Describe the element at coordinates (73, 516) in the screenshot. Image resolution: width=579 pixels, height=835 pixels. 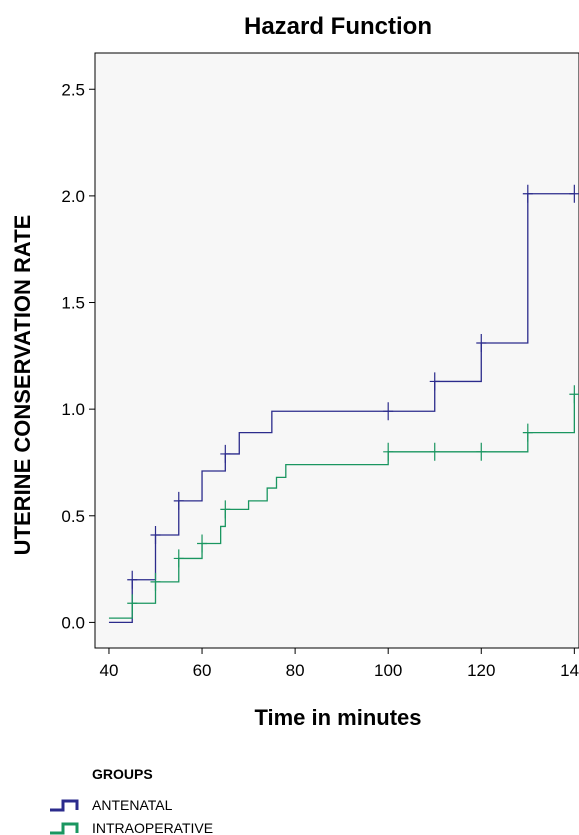
I see `y-tick-label: 0.5` at that location.